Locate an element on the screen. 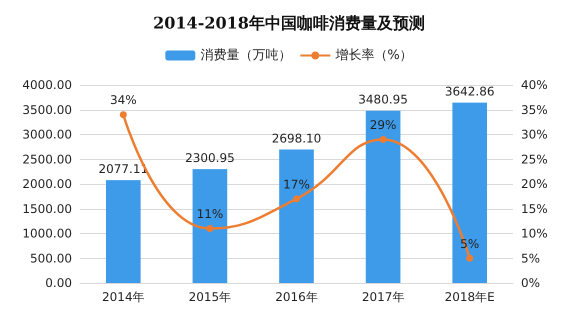  legend-label: 消费量（万吨） is located at coordinates (246, 55).